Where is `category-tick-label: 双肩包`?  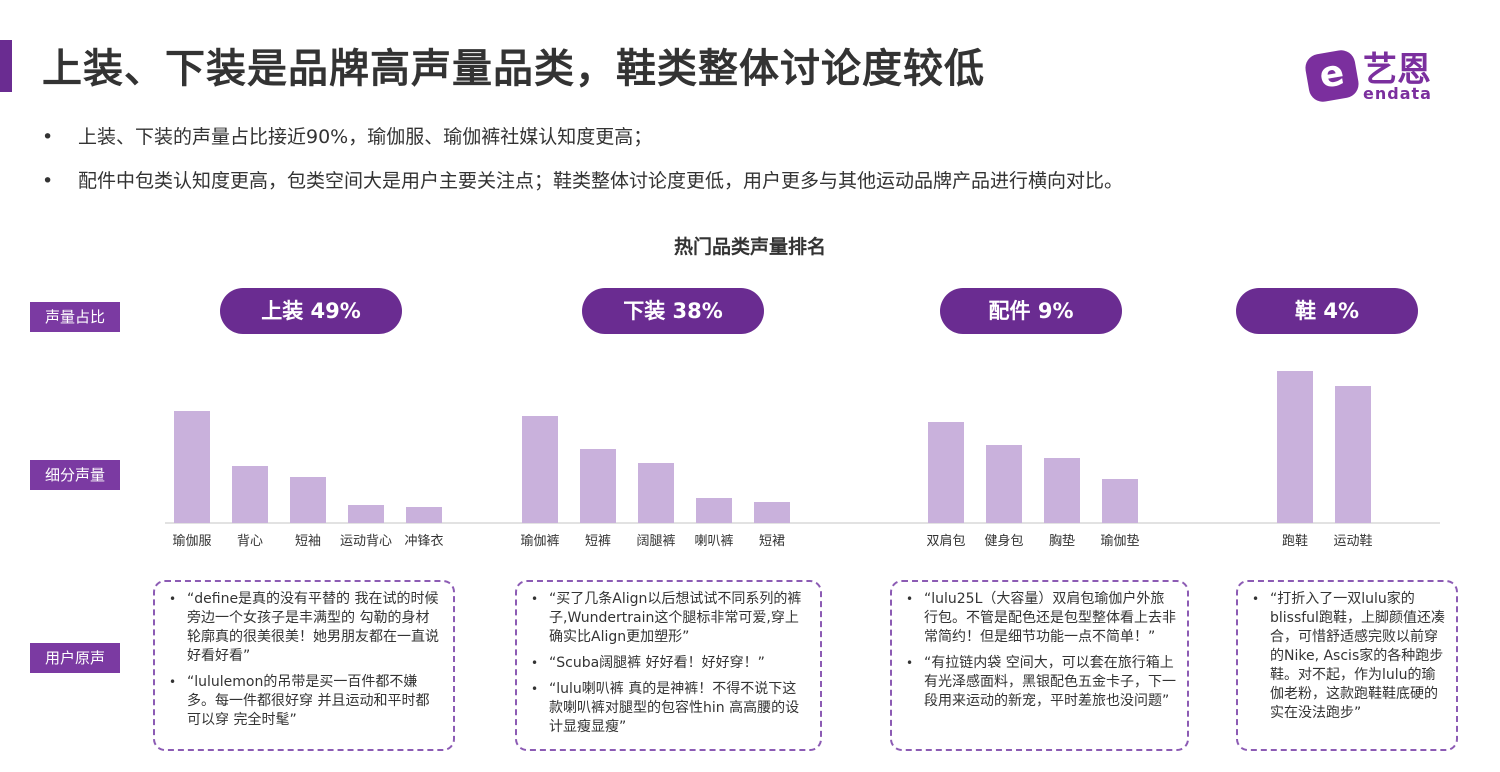 category-tick-label: 双肩包 is located at coordinates (945, 541).